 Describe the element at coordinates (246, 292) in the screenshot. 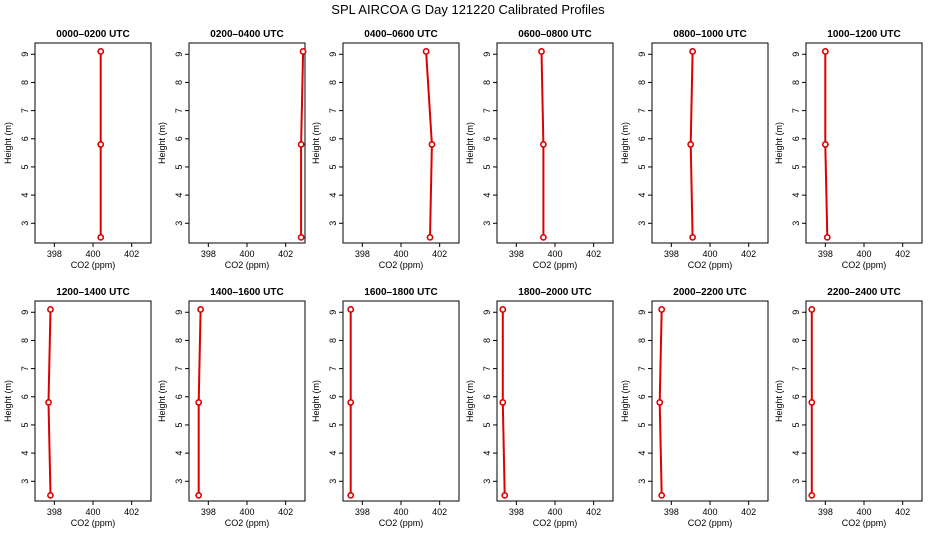

I see `panel-title: 1400–1600 UTC` at that location.